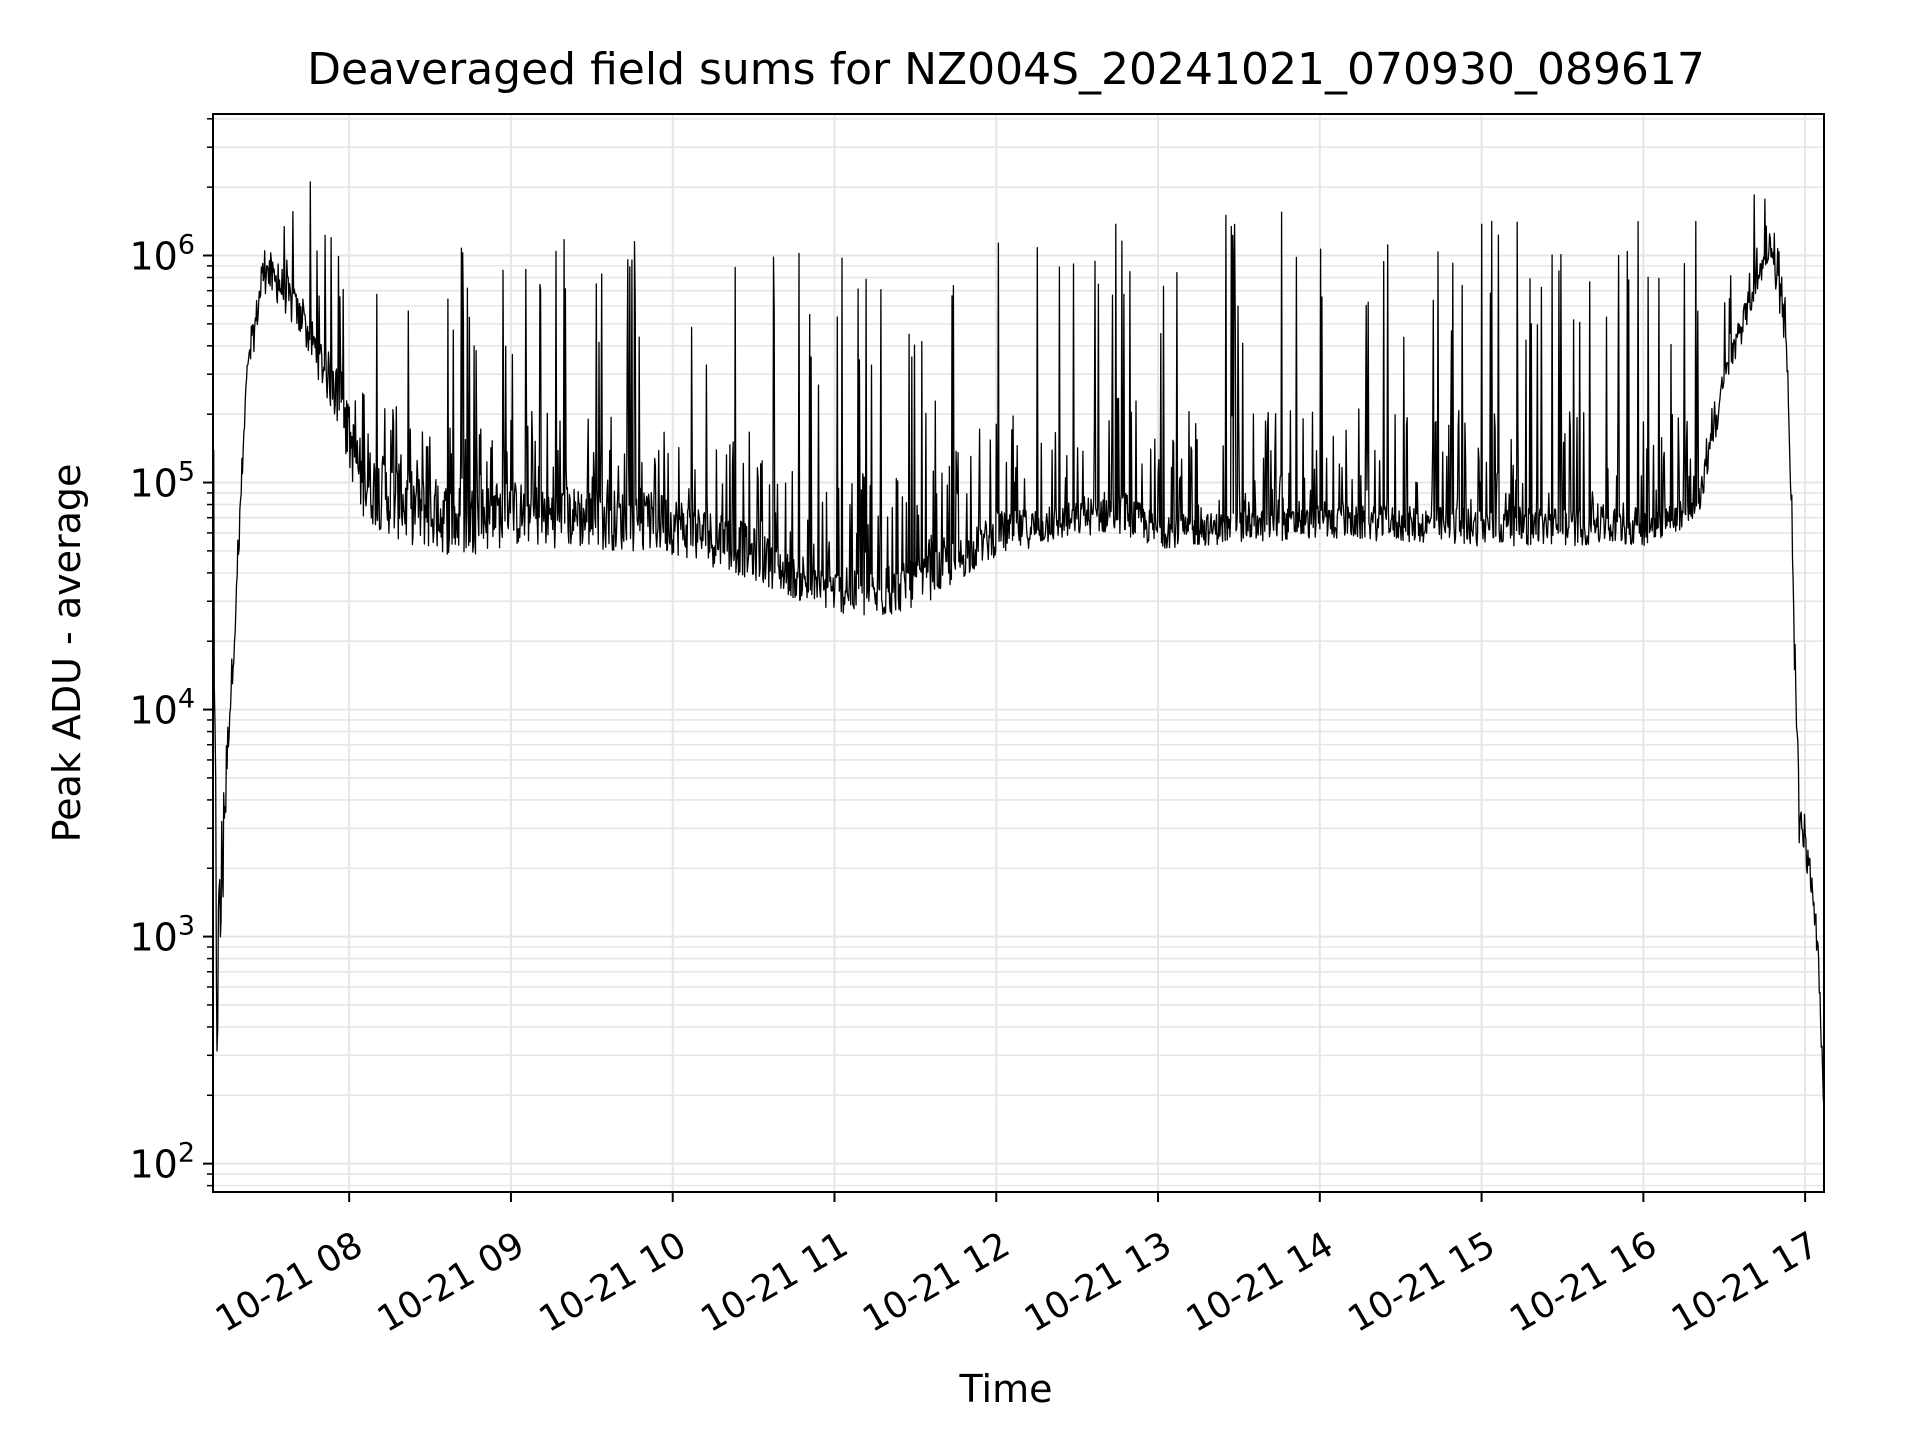  I want to click on x-axis-label: Time, so click(1006, 1389).